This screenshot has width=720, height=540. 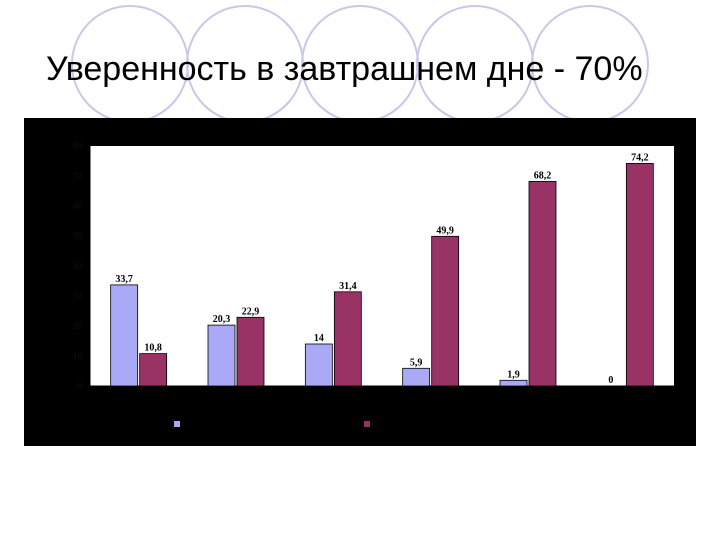 What do you see at coordinates (78, 356) in the screenshot?
I see `y-tick-label: 10` at bounding box center [78, 356].